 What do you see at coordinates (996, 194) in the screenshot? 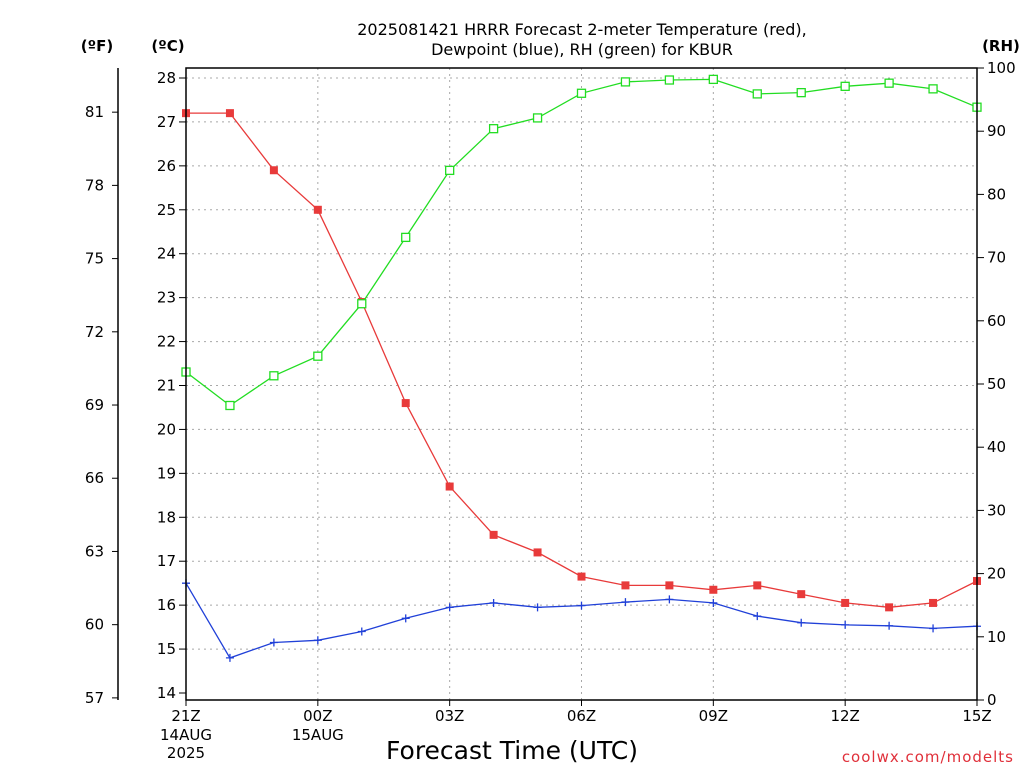
I see `rh-tick-label: 80` at bounding box center [996, 194].